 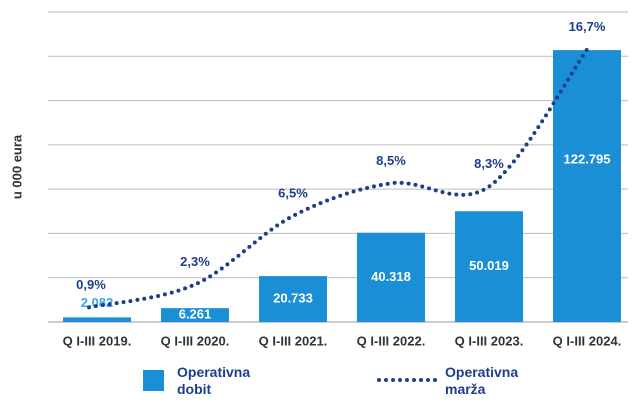 I want to click on data-label: 122.795, so click(x=587, y=159).